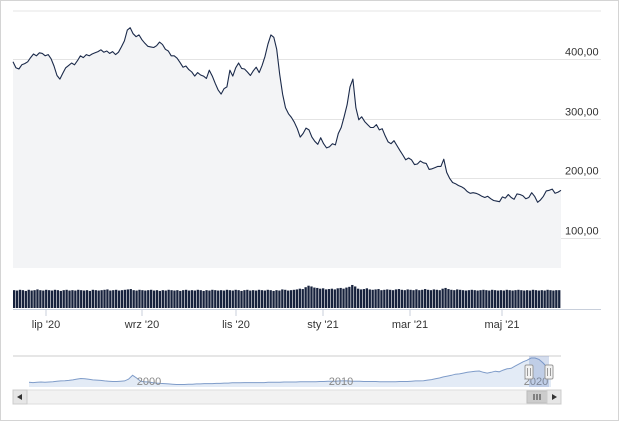 The height and width of the screenshot is (422, 619). Describe the element at coordinates (582, 113) in the screenshot. I see `y-tick-label: 300,00` at that location.